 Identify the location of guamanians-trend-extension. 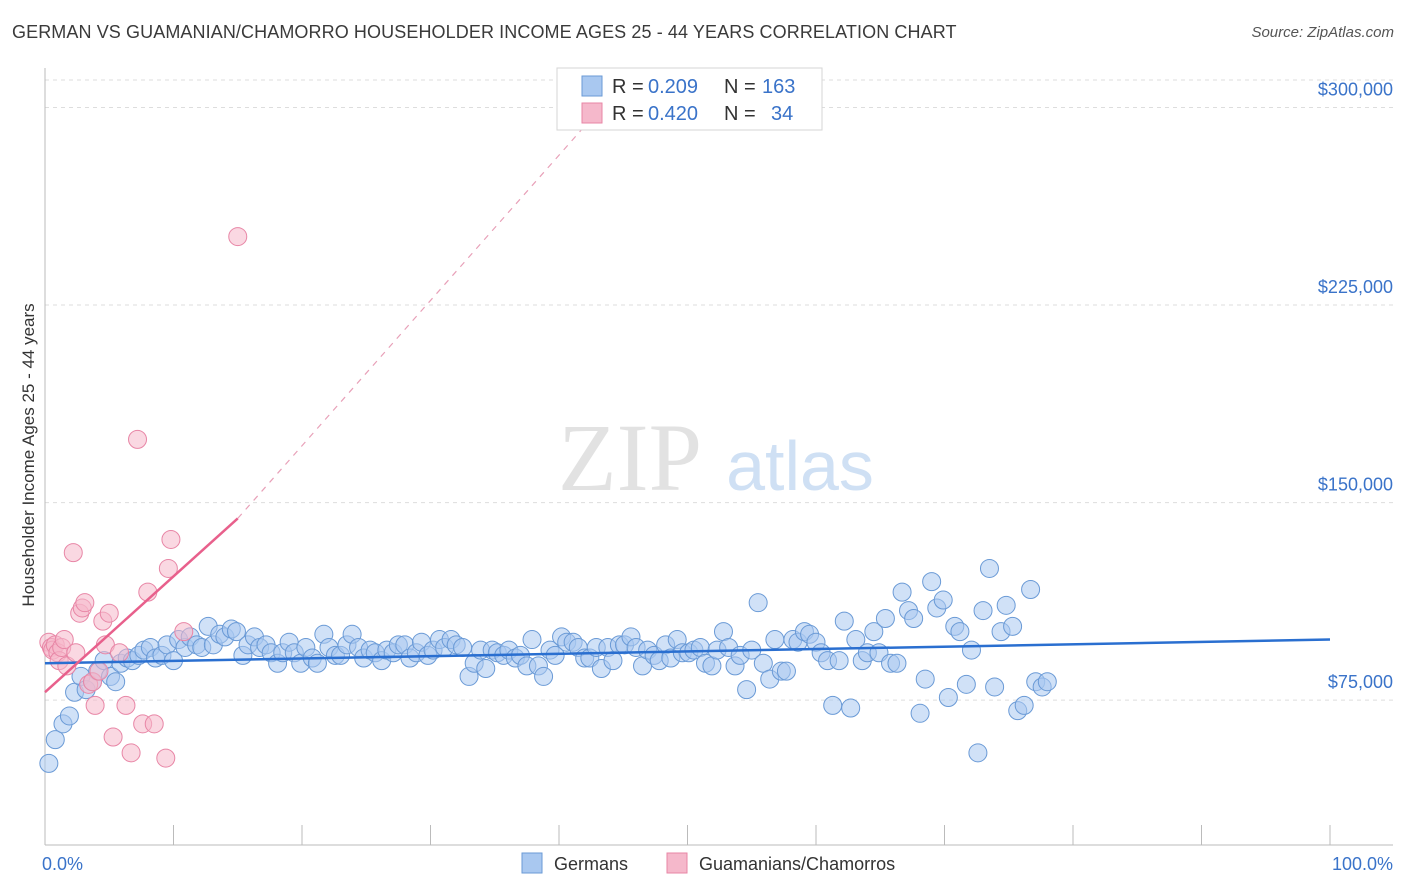
(437, 293).